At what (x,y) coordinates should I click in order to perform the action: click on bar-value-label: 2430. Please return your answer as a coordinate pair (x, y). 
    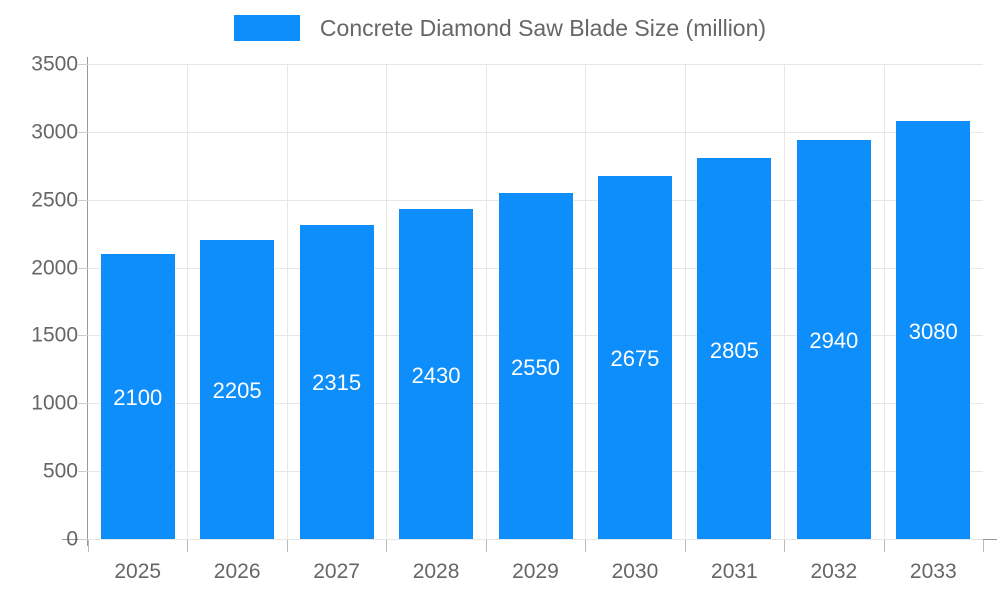
    Looking at the image, I should click on (436, 375).